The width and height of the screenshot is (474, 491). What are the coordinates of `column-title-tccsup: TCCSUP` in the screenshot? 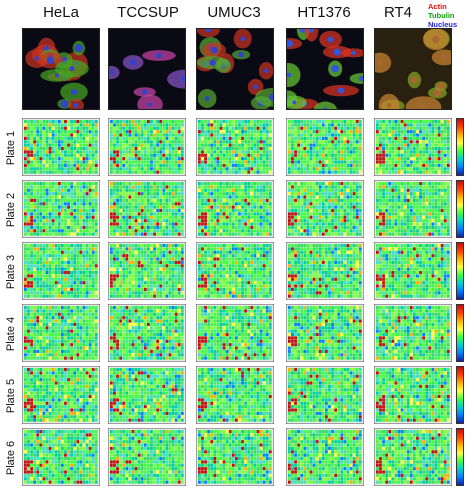 It's located at (148, 14).